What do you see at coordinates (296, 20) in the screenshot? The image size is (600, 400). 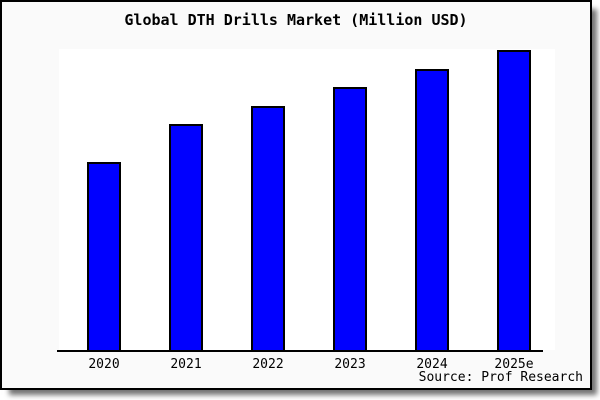 I see `chart-title: Global DTH Drills Market (Million USD)` at bounding box center [296, 20].